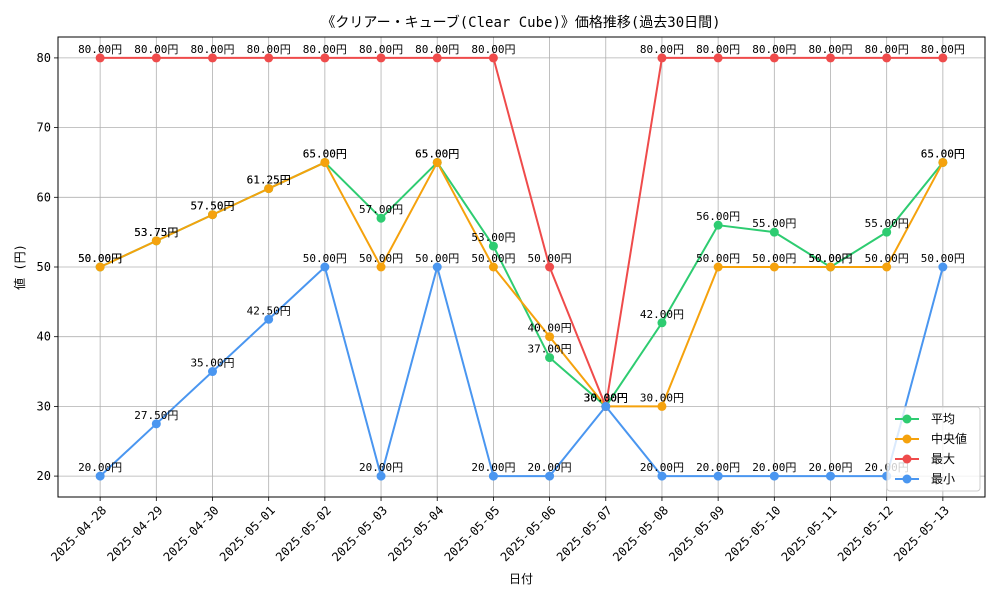 Image resolution: width=1000 pixels, height=600 pixels. I want to click on median-data-label: 57.50円, so click(212, 206).